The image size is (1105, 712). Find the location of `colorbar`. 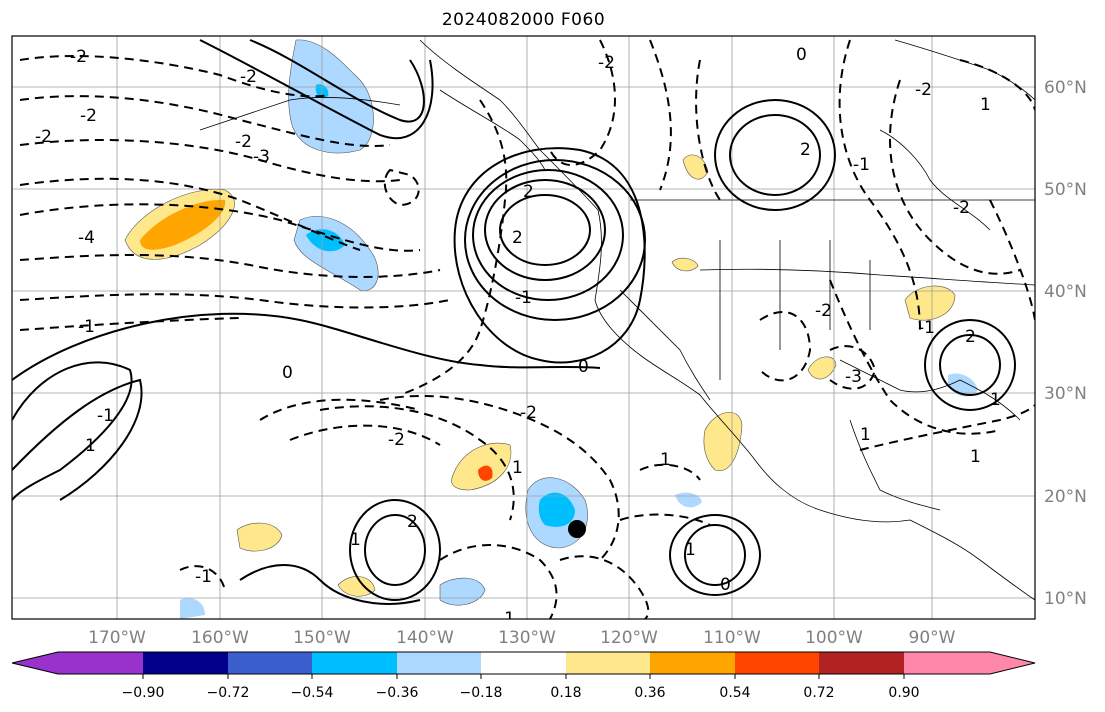

colorbar is located at coordinates (523, 665).